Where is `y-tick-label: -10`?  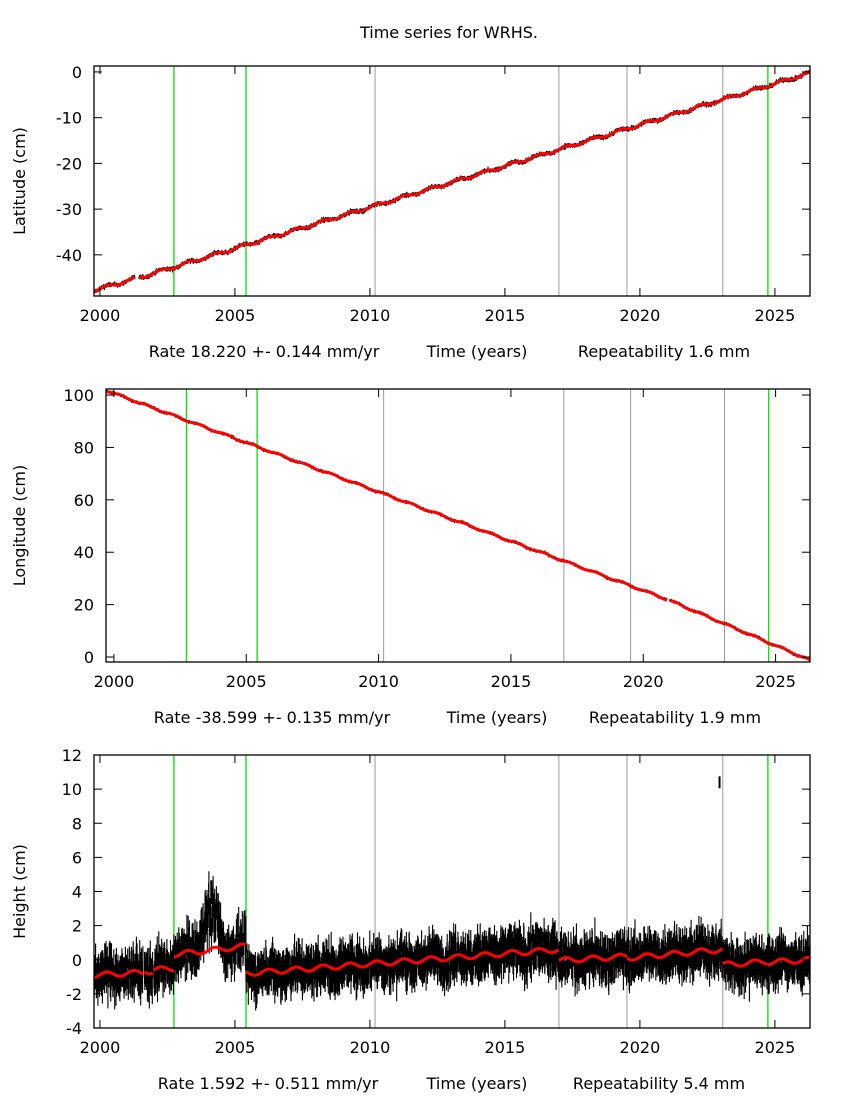
y-tick-label: -10 is located at coordinates (69, 118).